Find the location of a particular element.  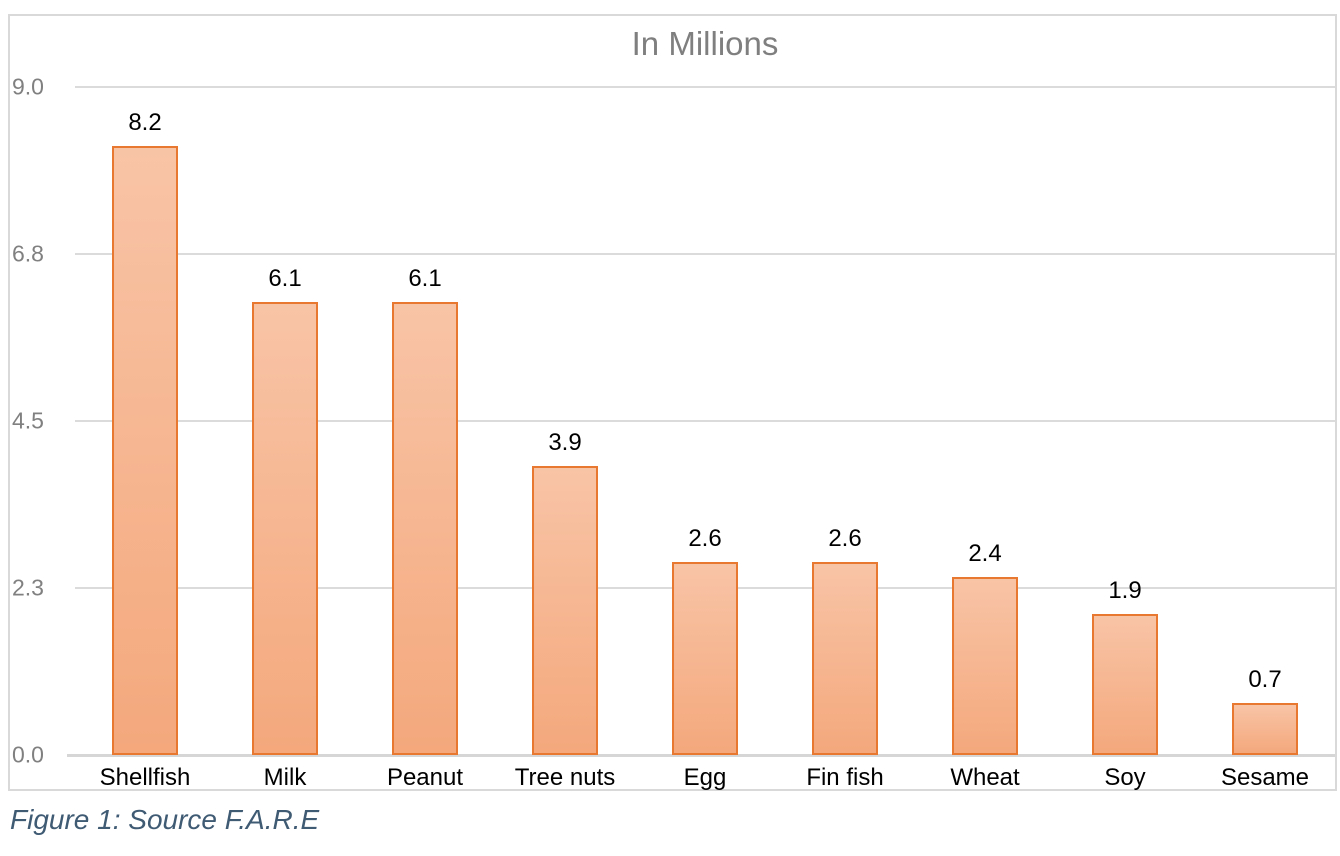

bar-value-label: 1.9 is located at coordinates (1125, 590).